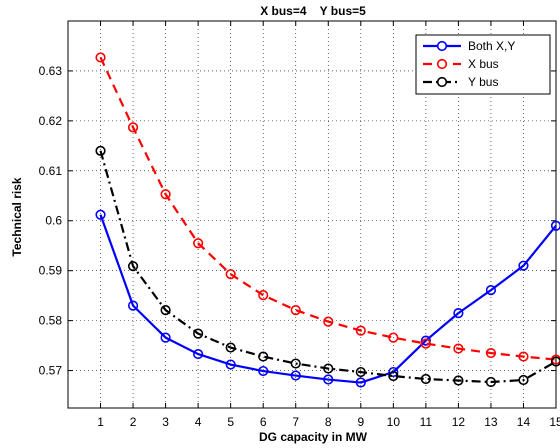  I want to click on y-tick-label: 0.57, so click(51, 371).